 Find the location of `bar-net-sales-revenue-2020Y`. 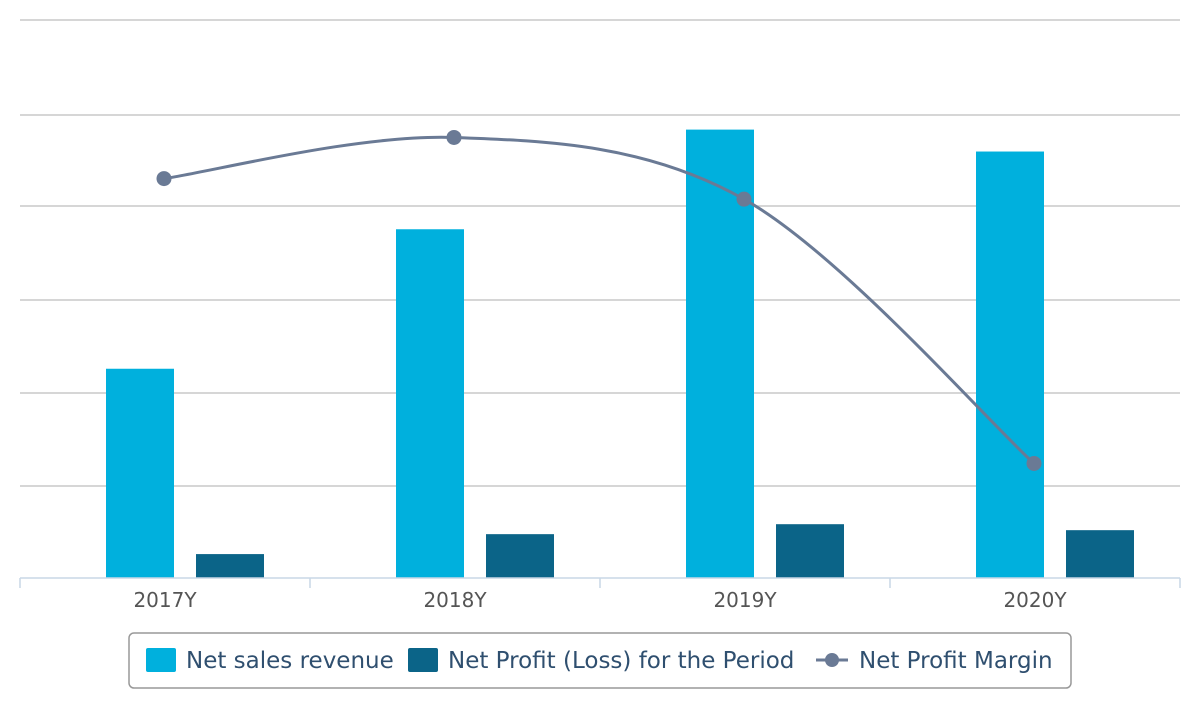

bar-net-sales-revenue-2020Y is located at coordinates (1010, 364).